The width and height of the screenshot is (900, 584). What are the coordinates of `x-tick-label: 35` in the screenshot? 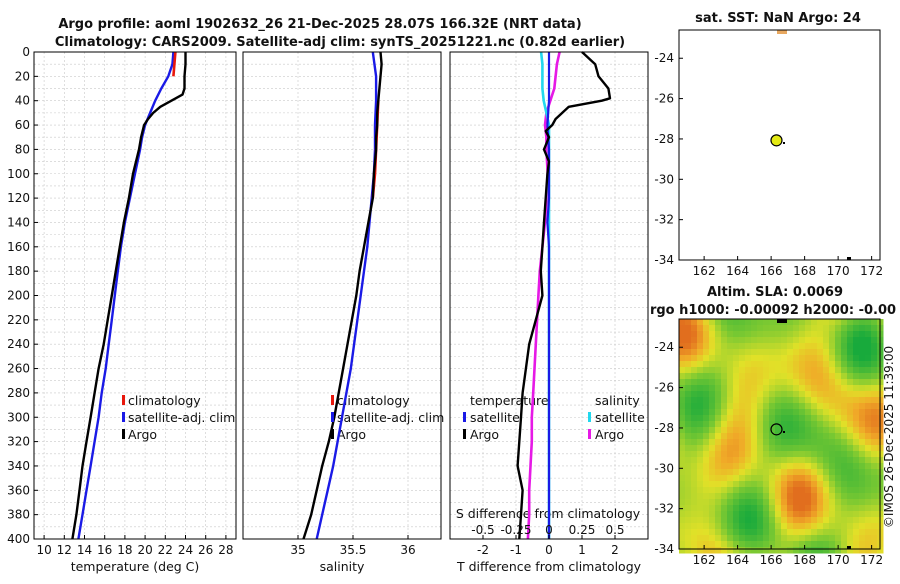 It's located at (297, 550).